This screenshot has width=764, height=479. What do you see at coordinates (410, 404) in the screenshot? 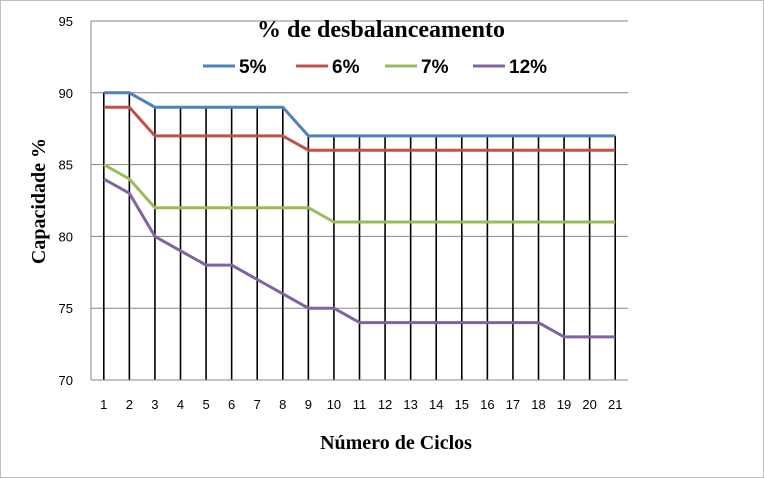
I see `x-tick-label: 13` at bounding box center [410, 404].